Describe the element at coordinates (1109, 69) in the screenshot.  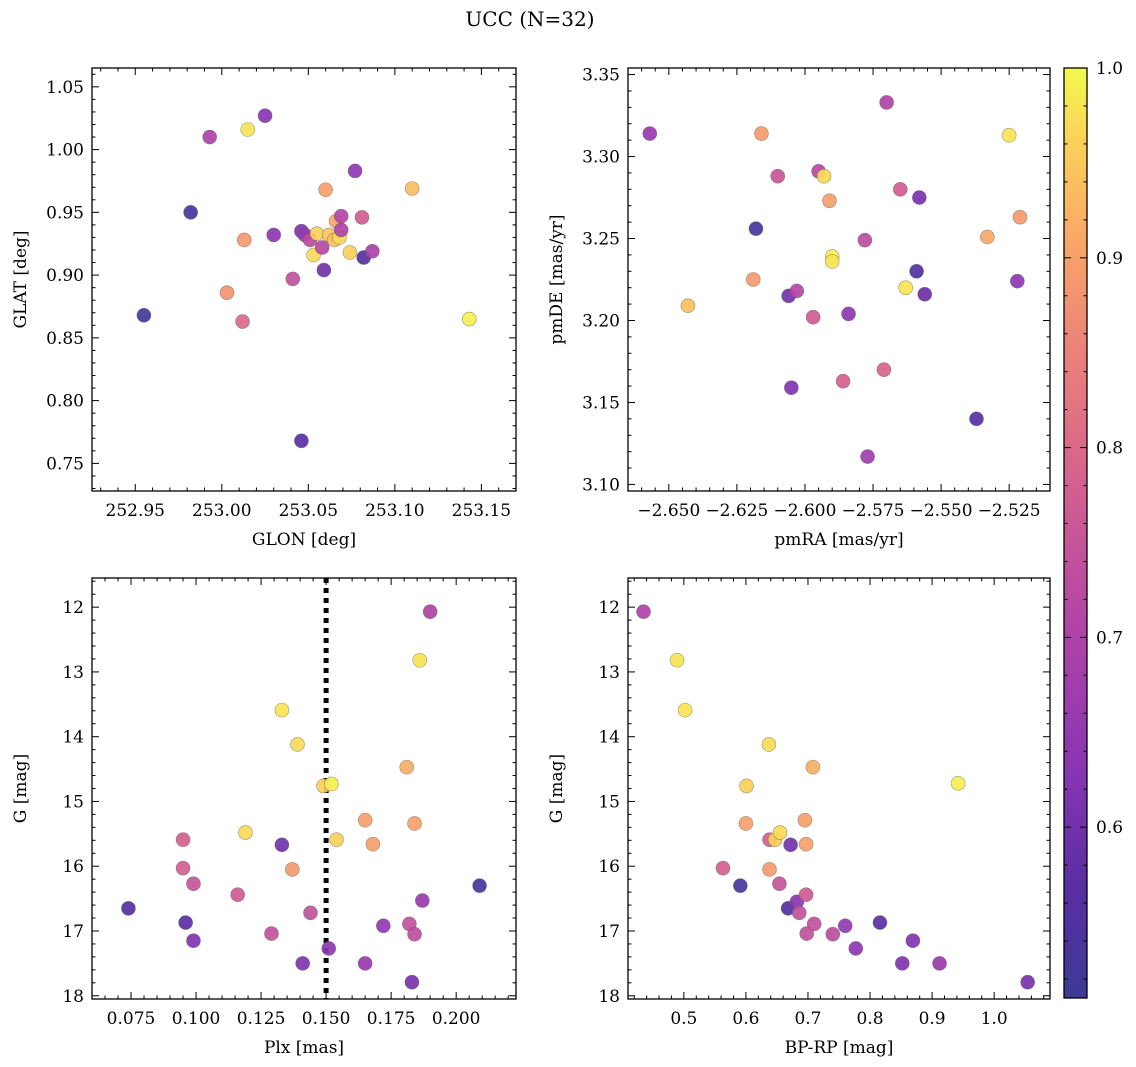
I see `colorbar-tick-label: 1.0` at that location.